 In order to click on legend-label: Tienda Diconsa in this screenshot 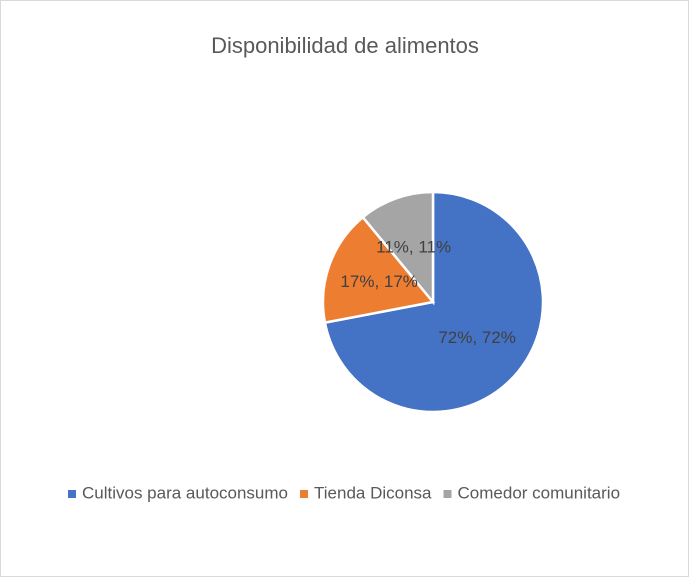, I will do `click(373, 492)`.